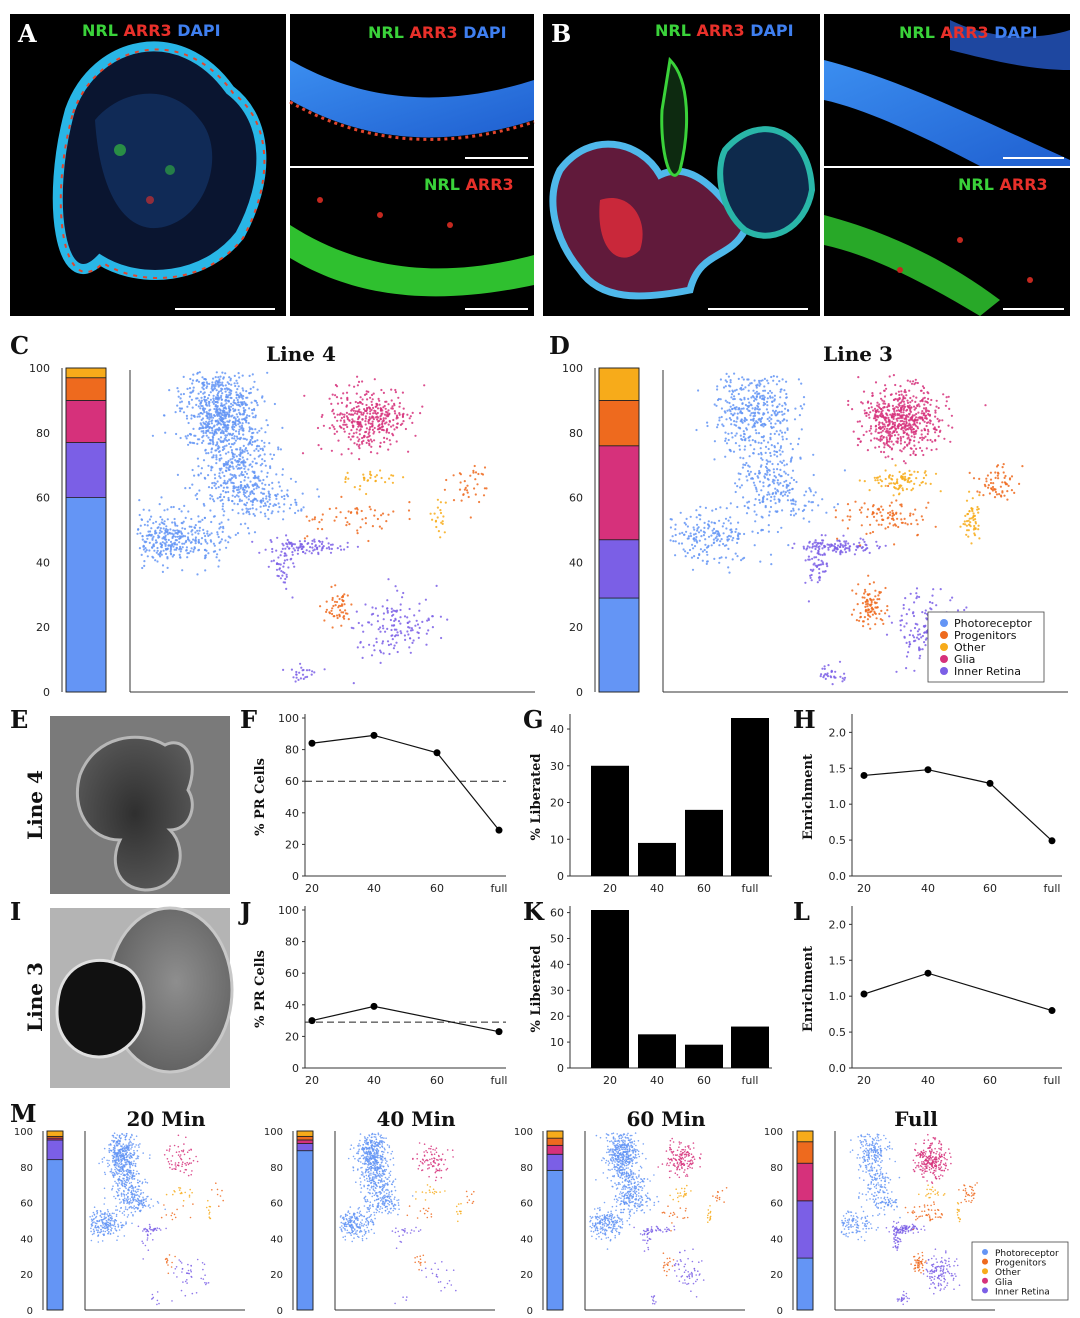  What do you see at coordinates (292, 844) in the screenshot?
I see `tick-label-y: 20` at bounding box center [292, 844].